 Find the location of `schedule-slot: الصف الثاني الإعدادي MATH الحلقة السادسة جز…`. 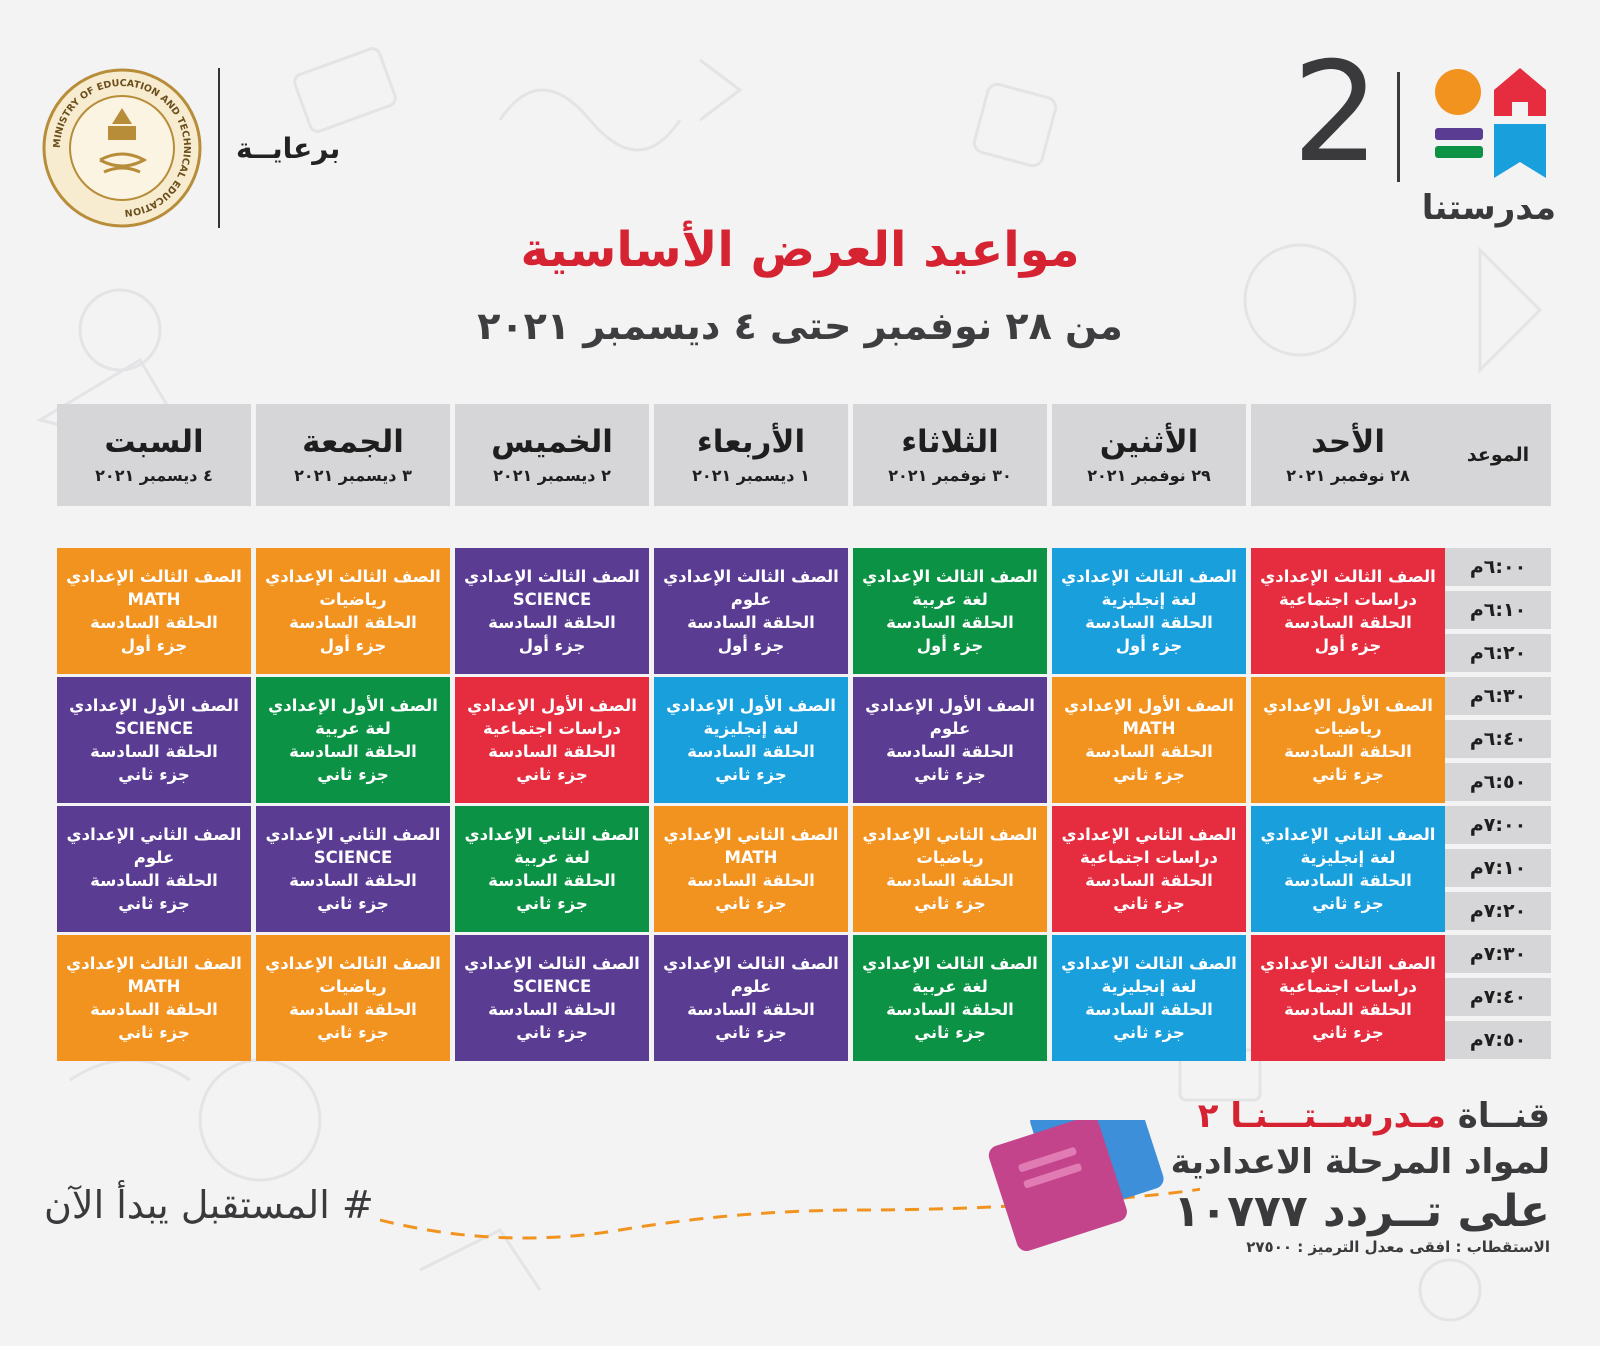

schedule-slot: الصف الثاني الإعدادي MATH الحلقة السادسة جز… is located at coordinates (751, 869).